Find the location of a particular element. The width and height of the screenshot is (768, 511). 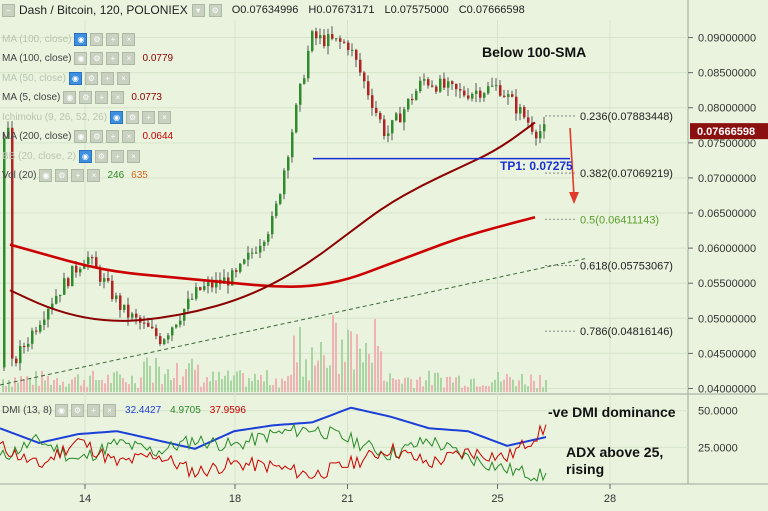

indicator-row: MA (100, close) ◉ ⚙ + × is located at coordinates (69, 39).